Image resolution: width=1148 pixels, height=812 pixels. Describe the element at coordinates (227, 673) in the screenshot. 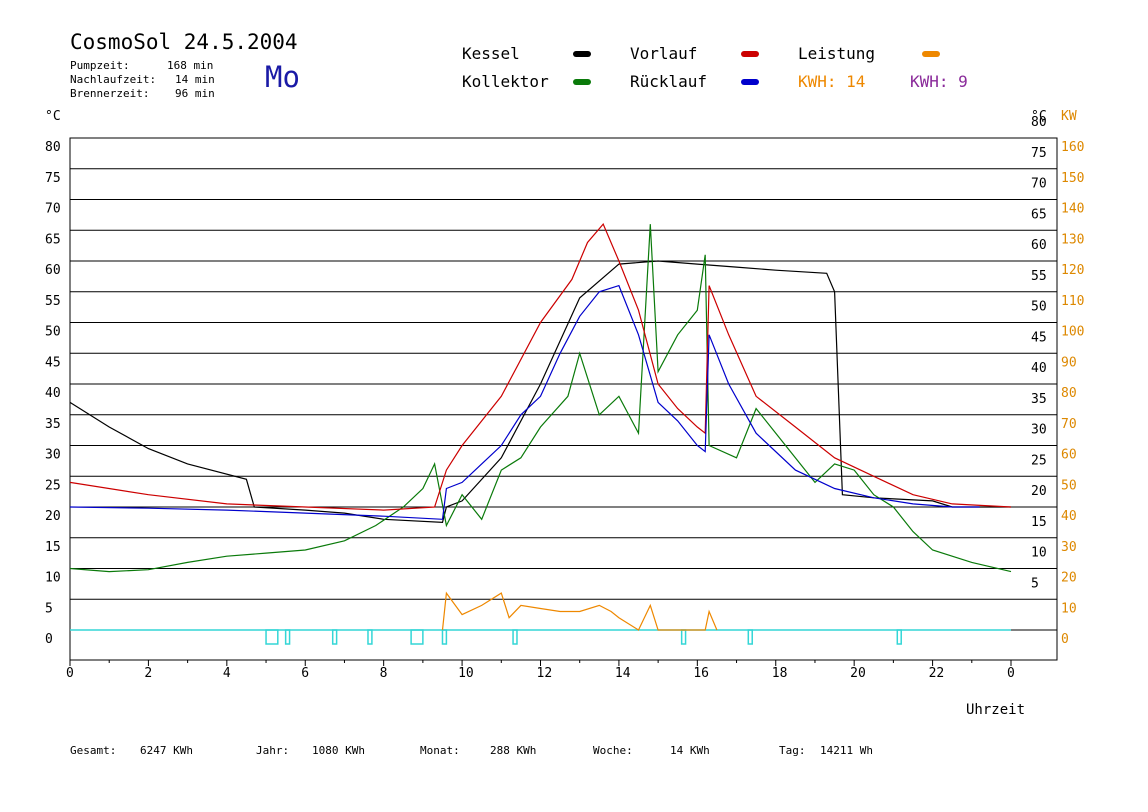

I see `x-tick-label: 4` at that location.